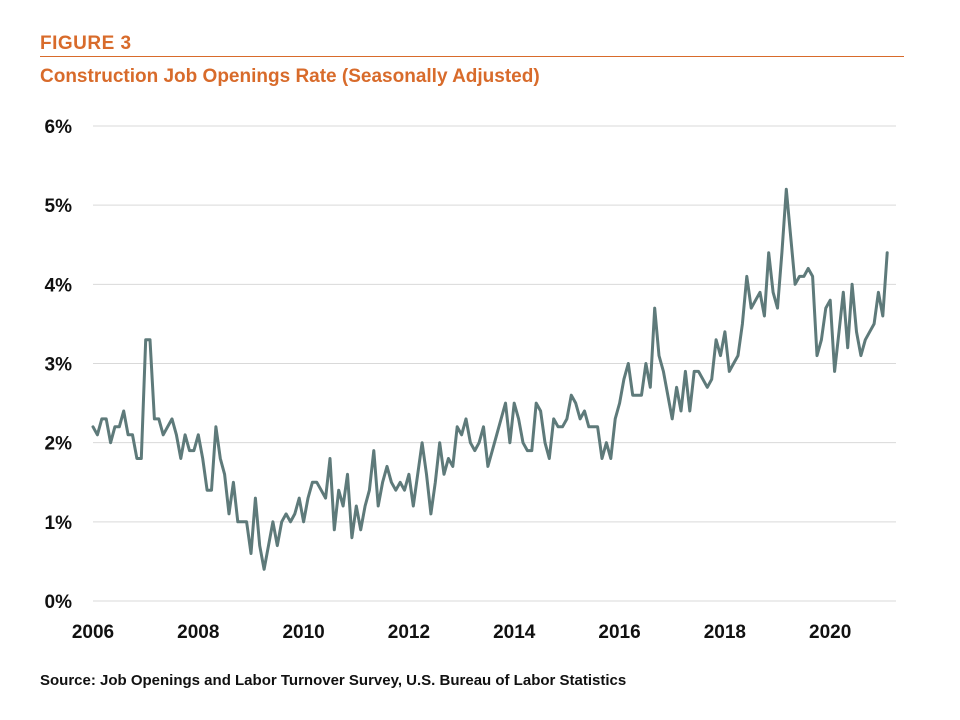 The height and width of the screenshot is (720, 960). What do you see at coordinates (830, 632) in the screenshot?
I see `x-tick-label: 2020` at bounding box center [830, 632].